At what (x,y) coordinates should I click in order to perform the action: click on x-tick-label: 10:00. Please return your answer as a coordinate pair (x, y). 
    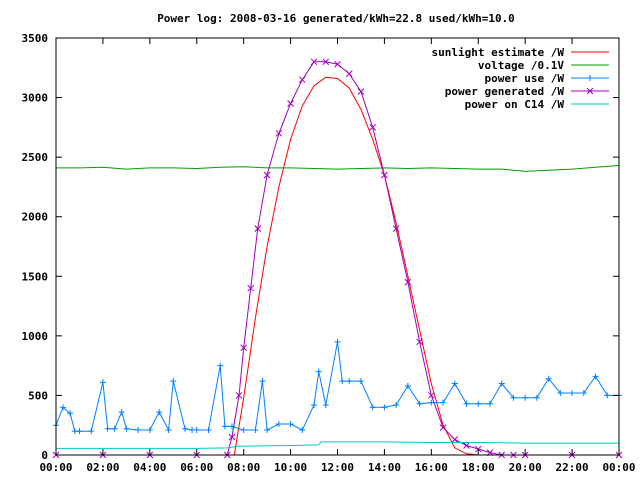
    Looking at the image, I should click on (290, 467).